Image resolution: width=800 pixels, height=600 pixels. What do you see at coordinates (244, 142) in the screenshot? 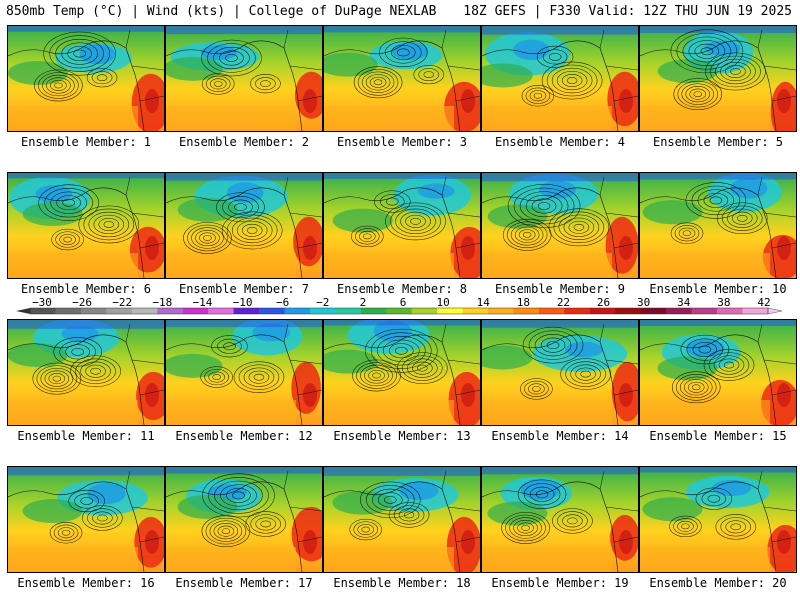
I see `ensemble-member-label: Ensemble Member: 2` at bounding box center [244, 142].